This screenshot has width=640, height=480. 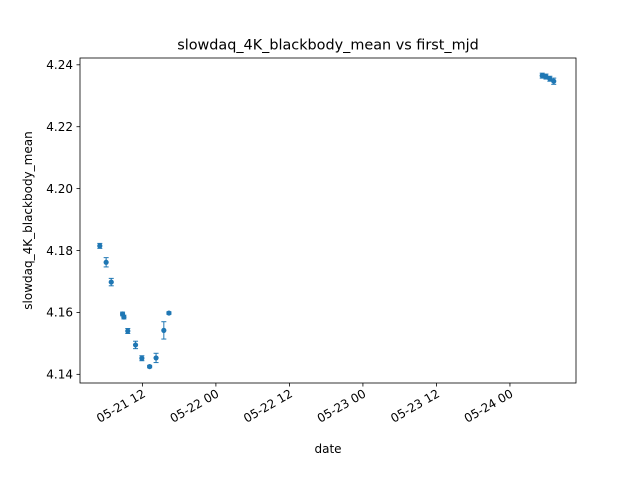 What do you see at coordinates (59, 65) in the screenshot?
I see `y-tick-label: 4.24` at bounding box center [59, 65].